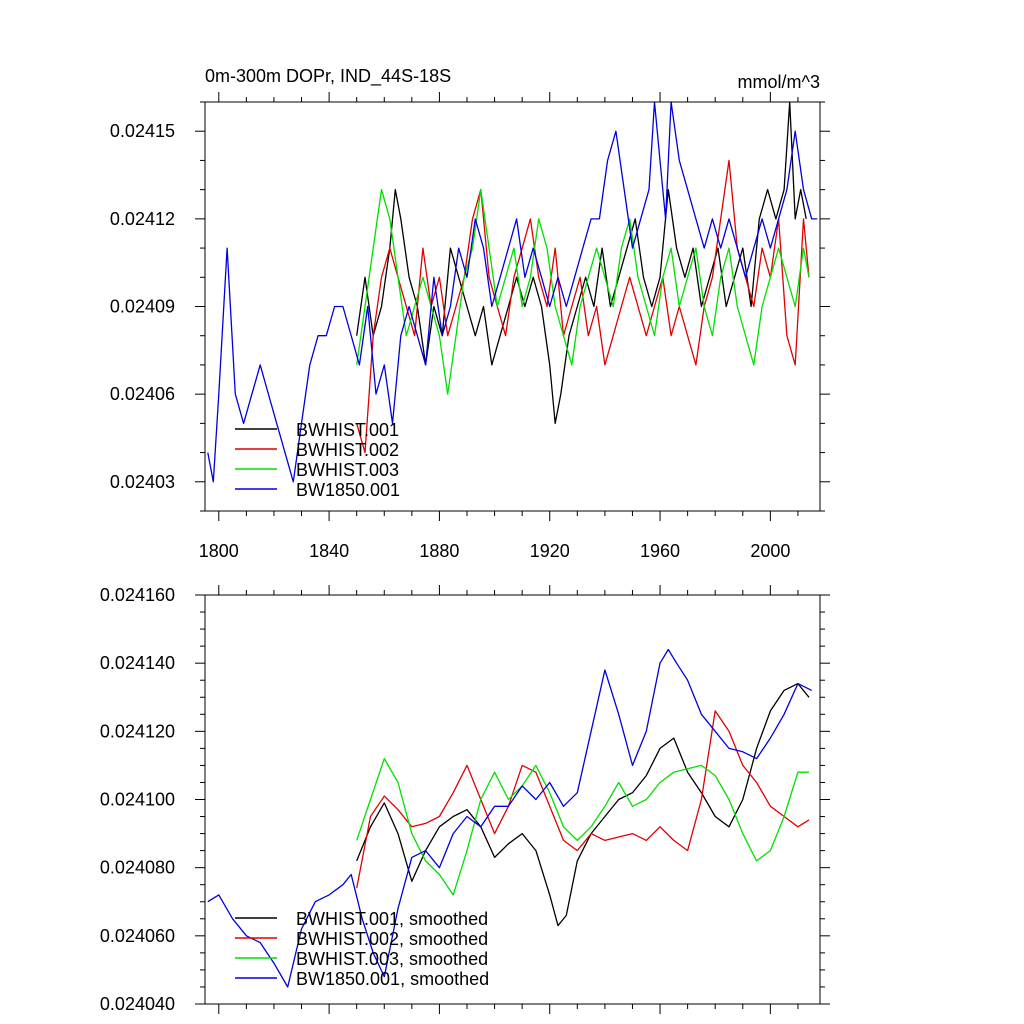 This screenshot has width=1024, height=1024. Describe the element at coordinates (142, 131) in the screenshot. I see `y-tick-label: 0.02415` at that location.